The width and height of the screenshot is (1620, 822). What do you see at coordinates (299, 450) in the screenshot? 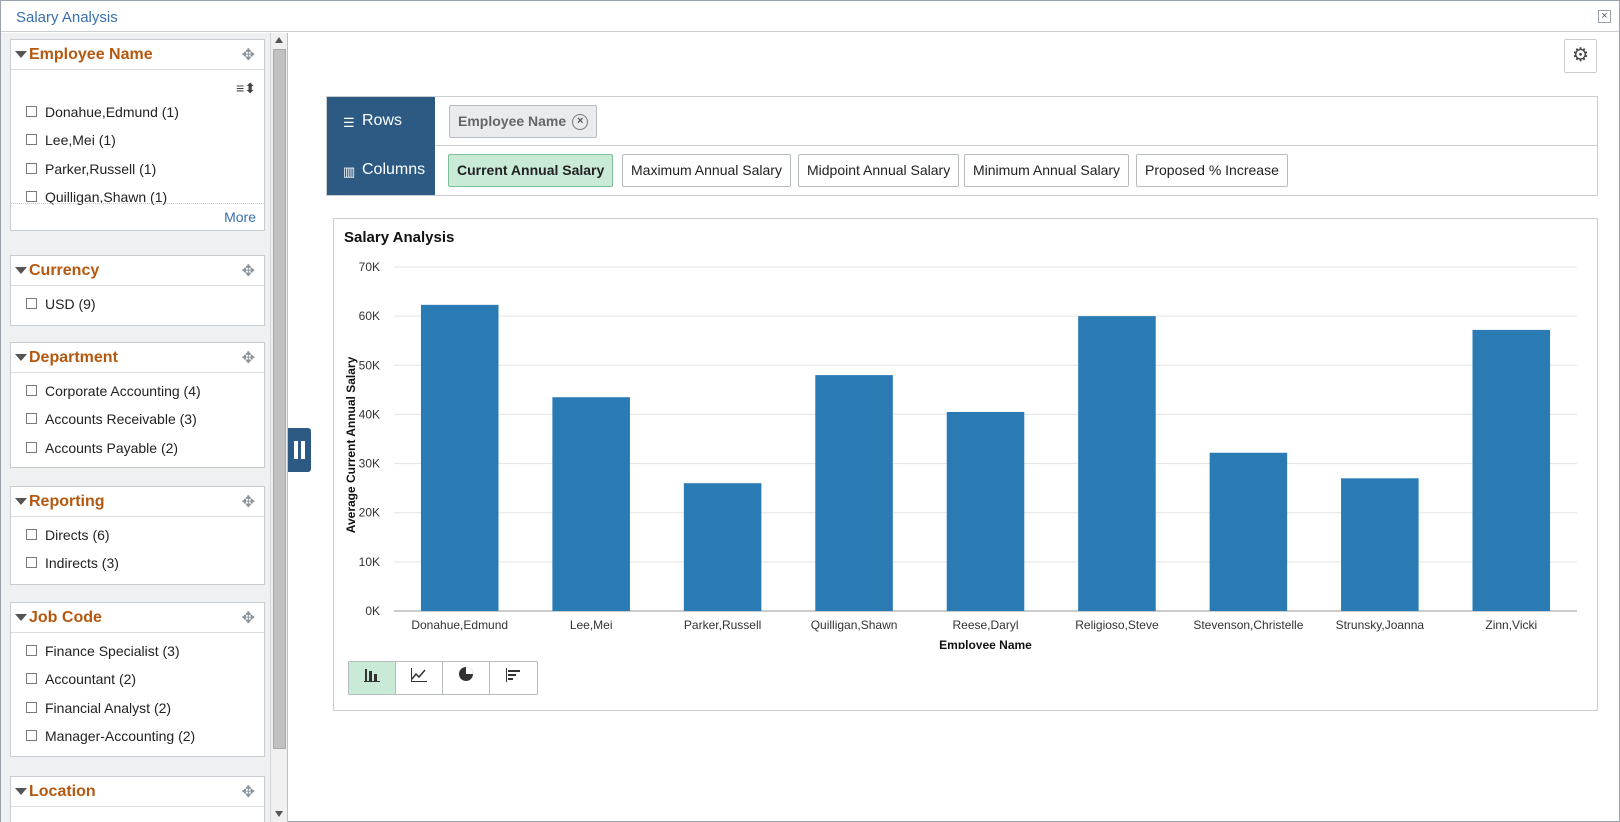
I see `panel-toggle-handle` at bounding box center [299, 450].